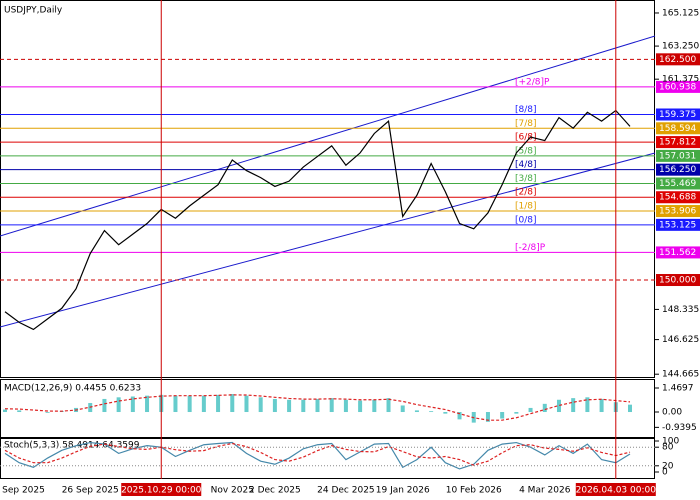 Image resolution: width=700 pixels, height=500 pixels. Describe the element at coordinates (275, 491) in the screenshot. I see `x-tick-label: 2 Dec 2025` at that location.